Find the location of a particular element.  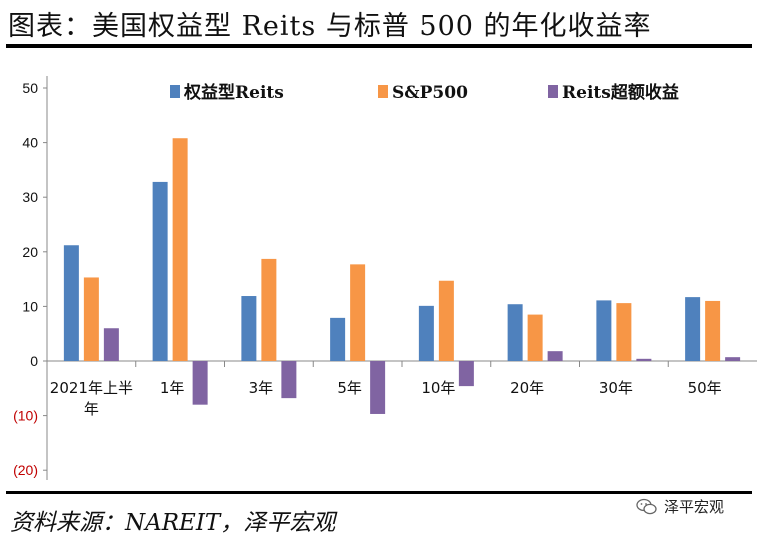

legend-label: Reits超额收益 is located at coordinates (620, 92).